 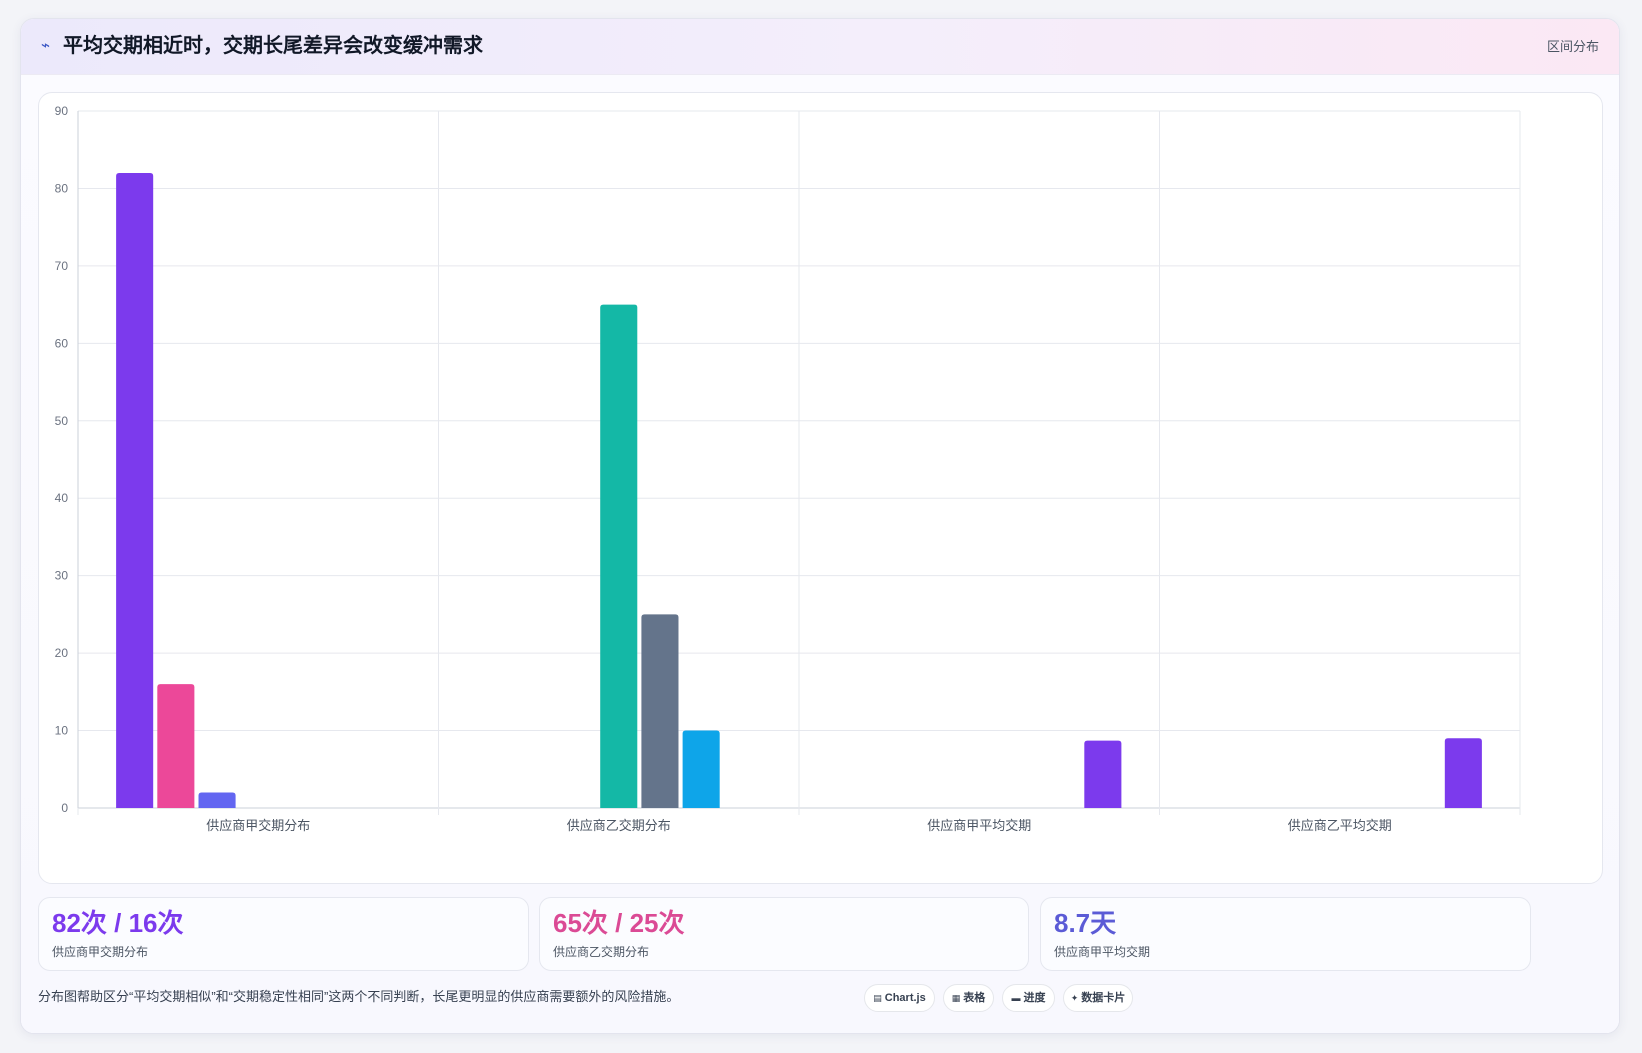 I want to click on stat-card-3: 8.7天 供应商甲平均交期, so click(x=1285, y=934).